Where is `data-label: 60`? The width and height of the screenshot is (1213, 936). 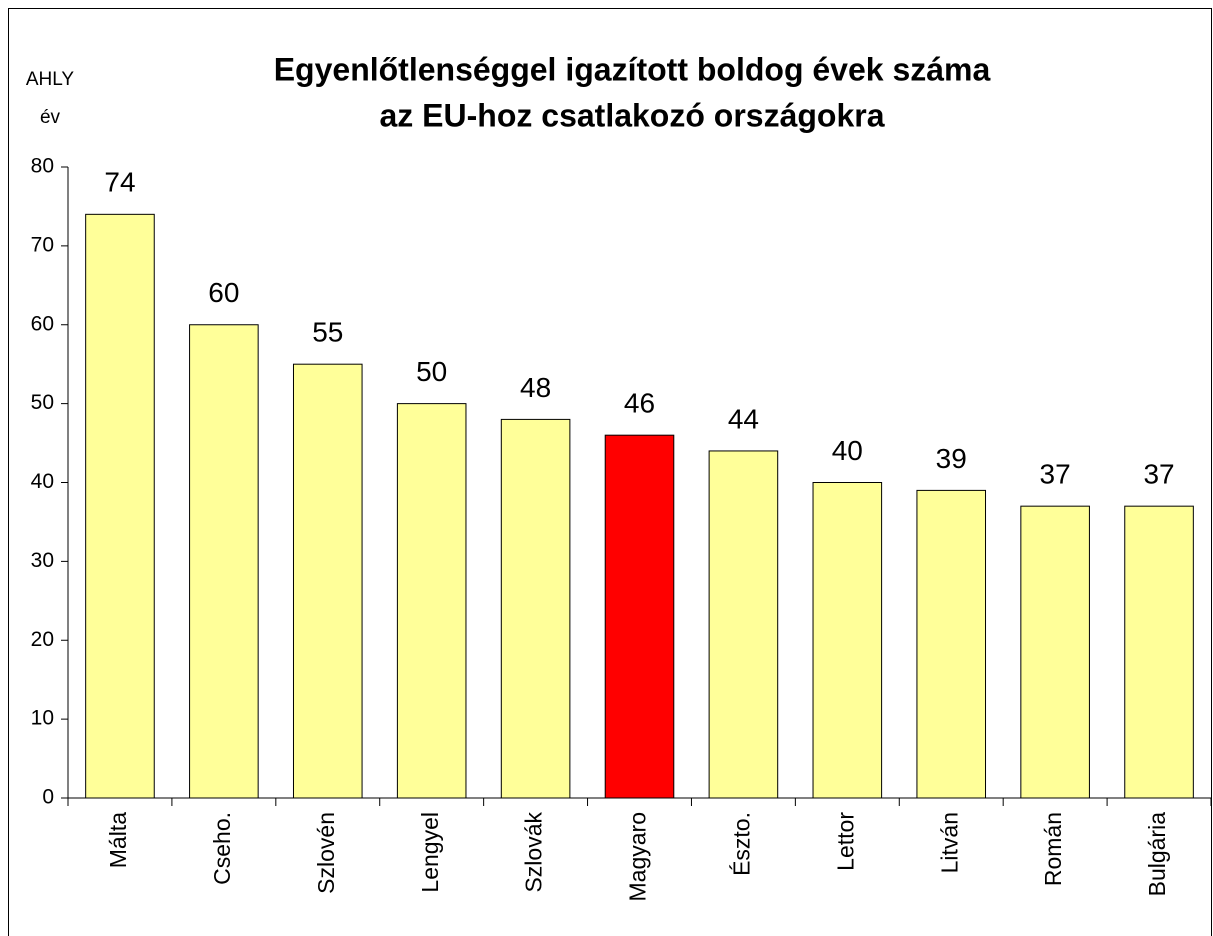
data-label: 60 is located at coordinates (223, 292).